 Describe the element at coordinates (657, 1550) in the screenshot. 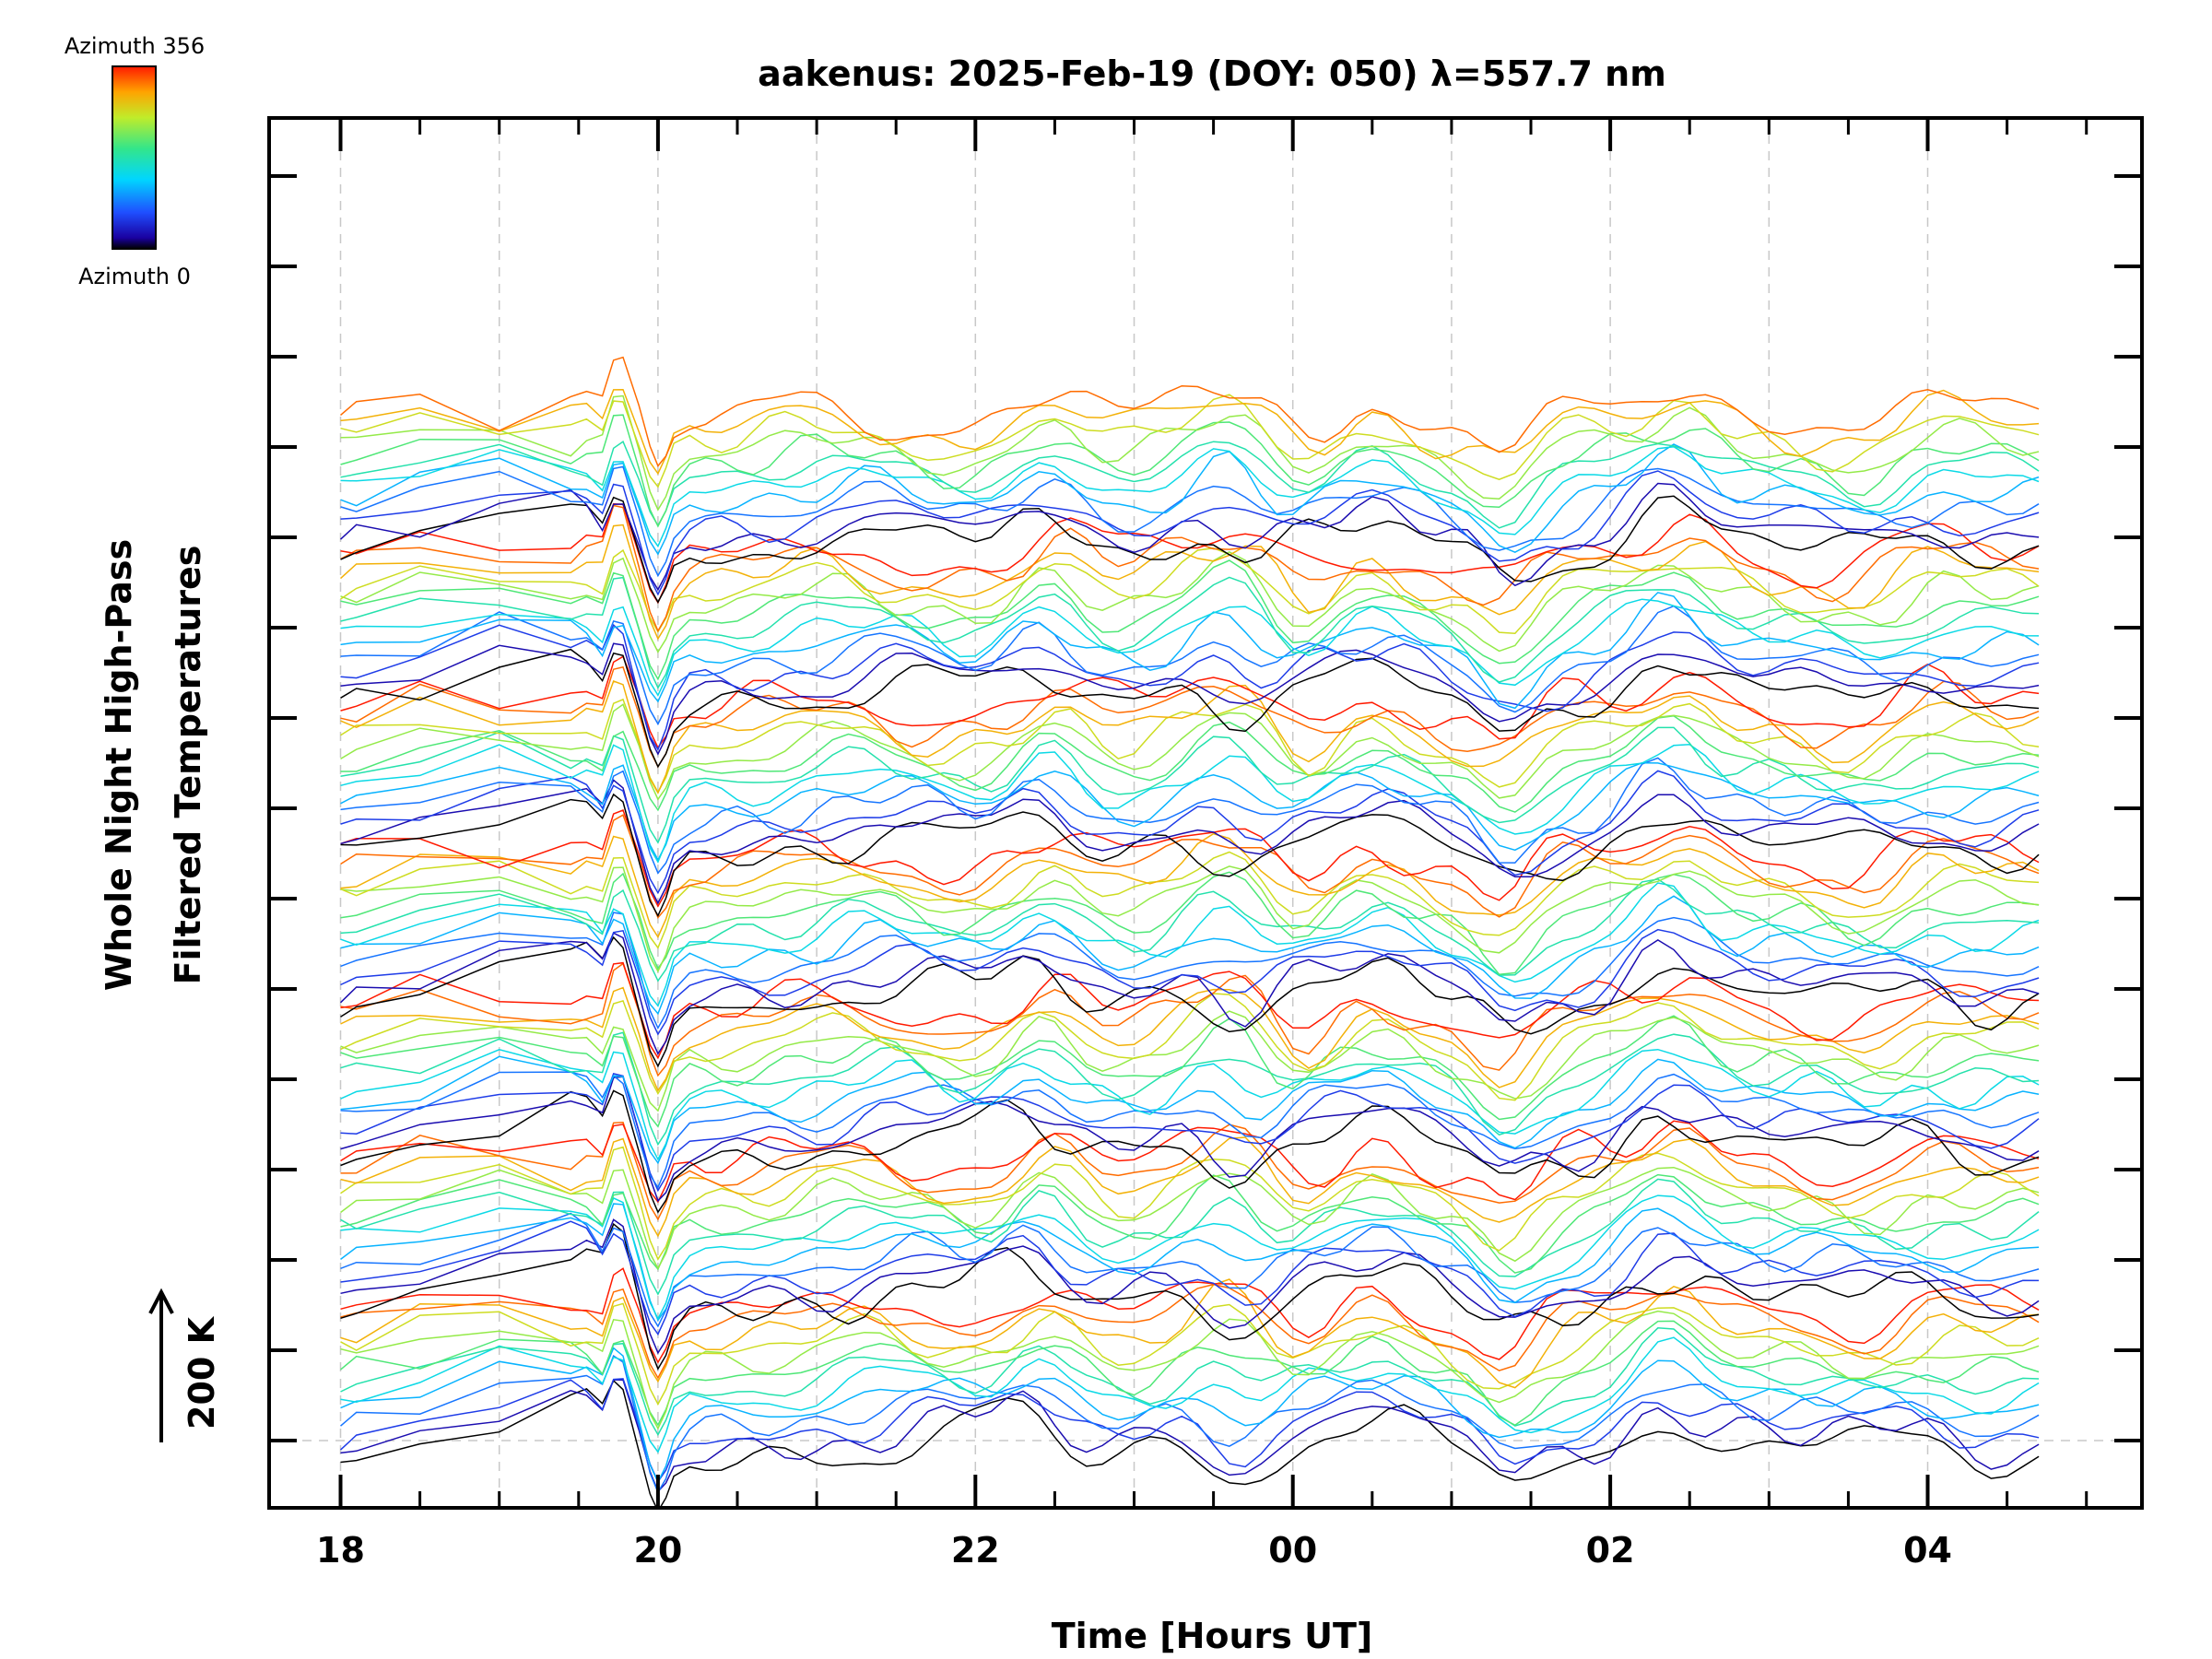

I see `x-tick-label: 20` at that location.